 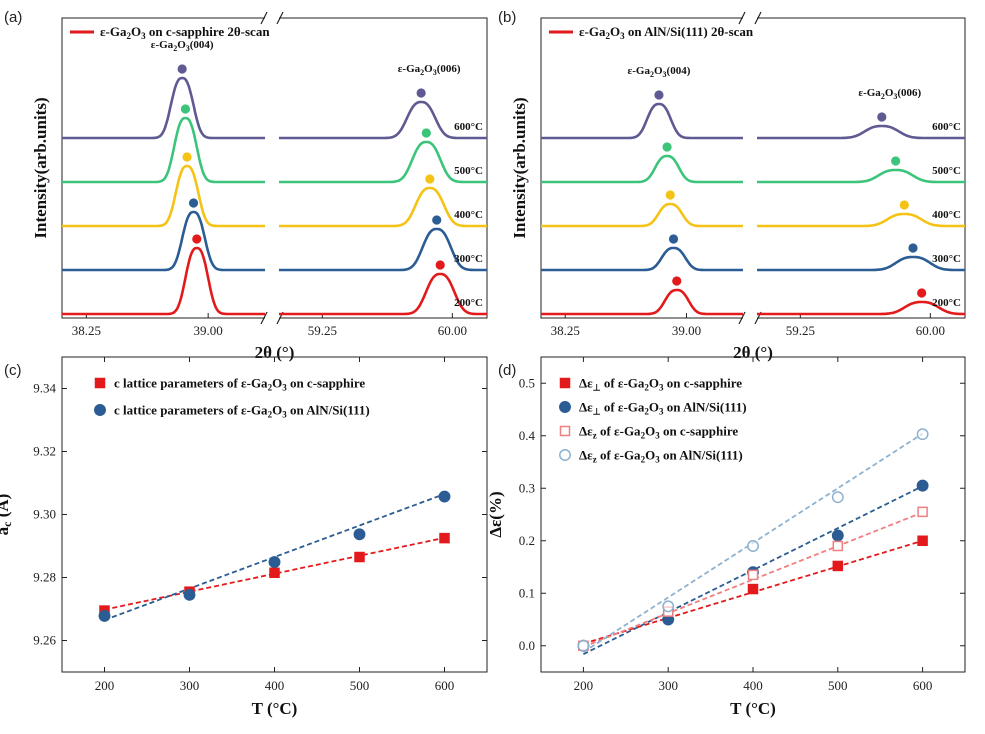 What do you see at coordinates (659, 95) in the screenshot?
I see `peak-marker-600°C-0` at bounding box center [659, 95].